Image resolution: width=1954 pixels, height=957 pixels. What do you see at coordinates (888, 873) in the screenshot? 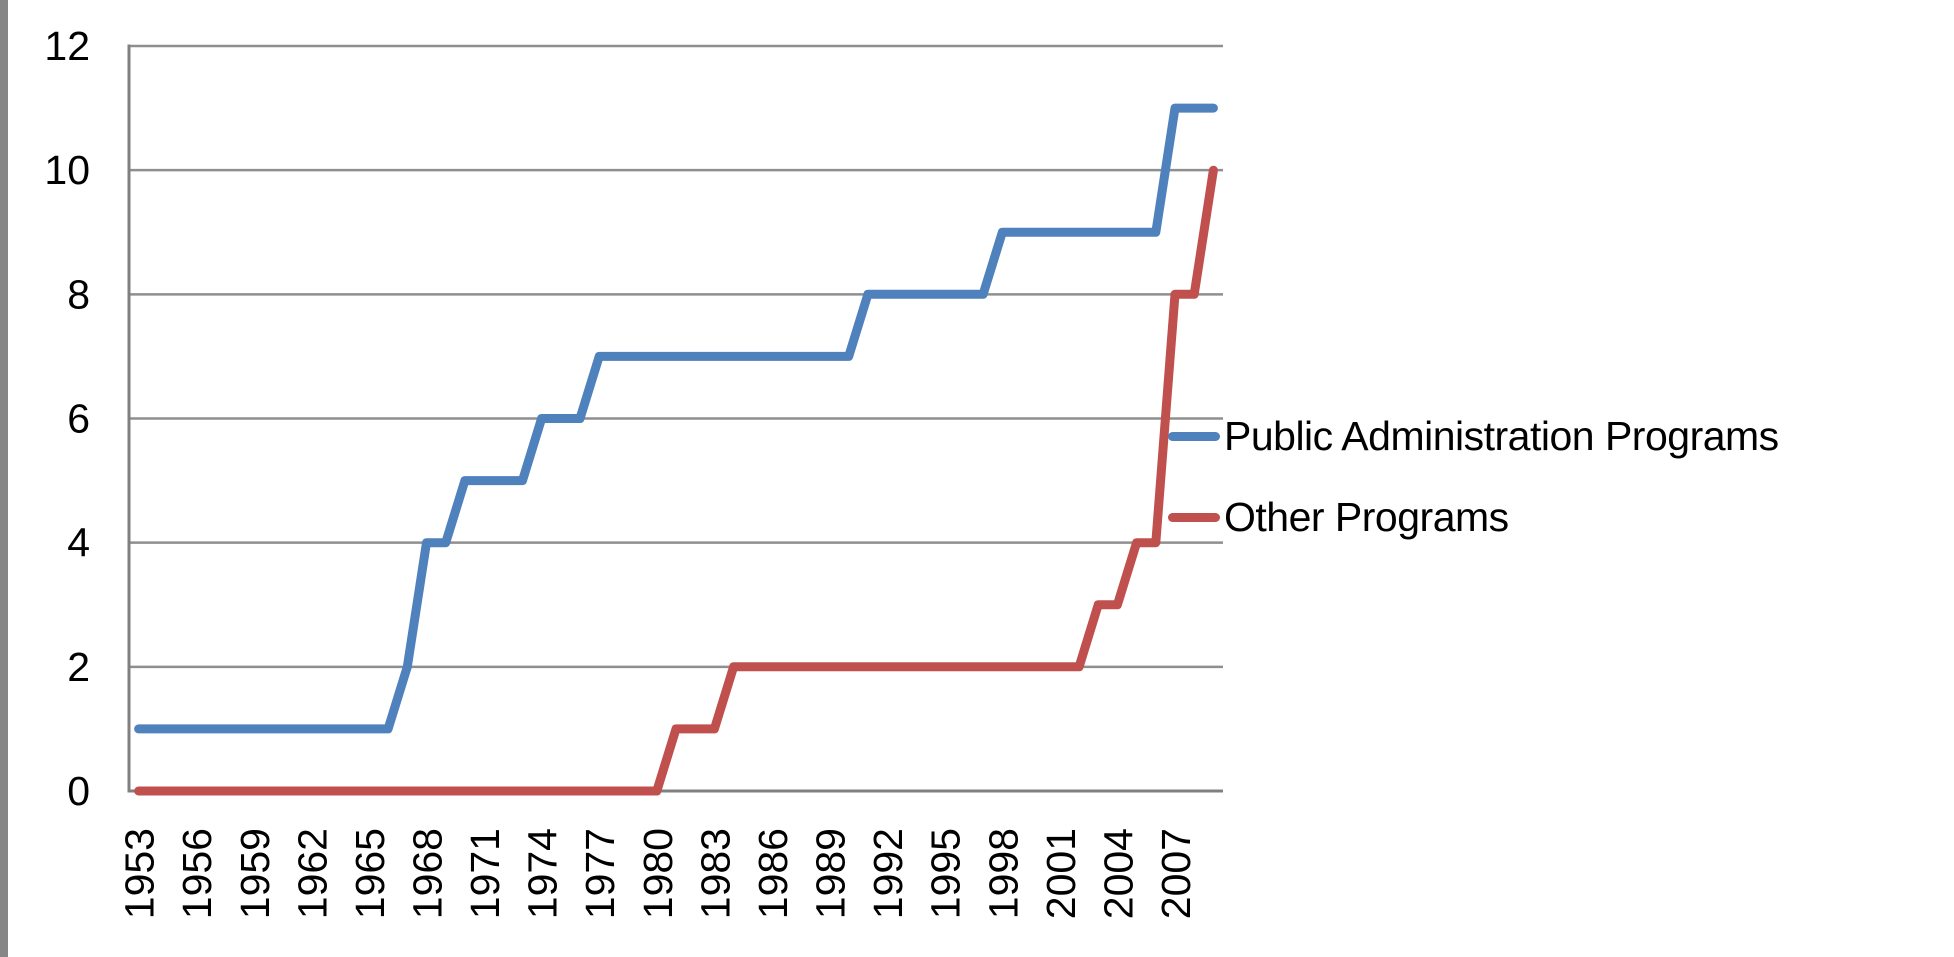
I see `x-tick-label: 1992` at bounding box center [888, 873].